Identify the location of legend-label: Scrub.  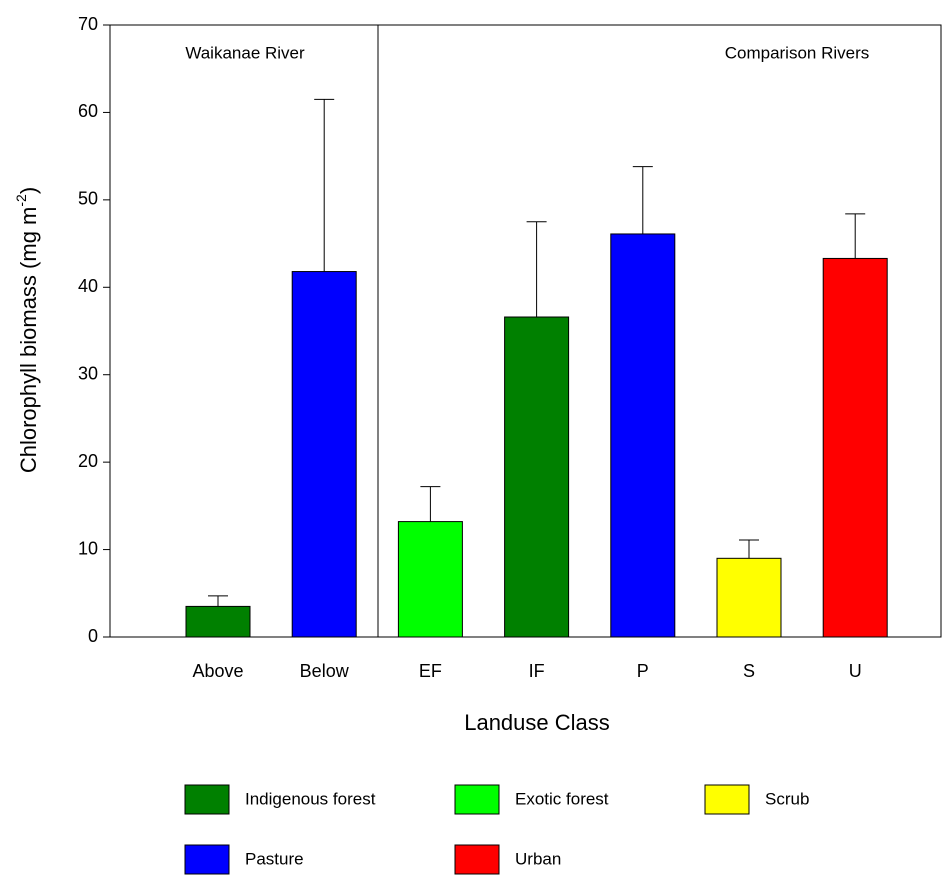
(787, 798).